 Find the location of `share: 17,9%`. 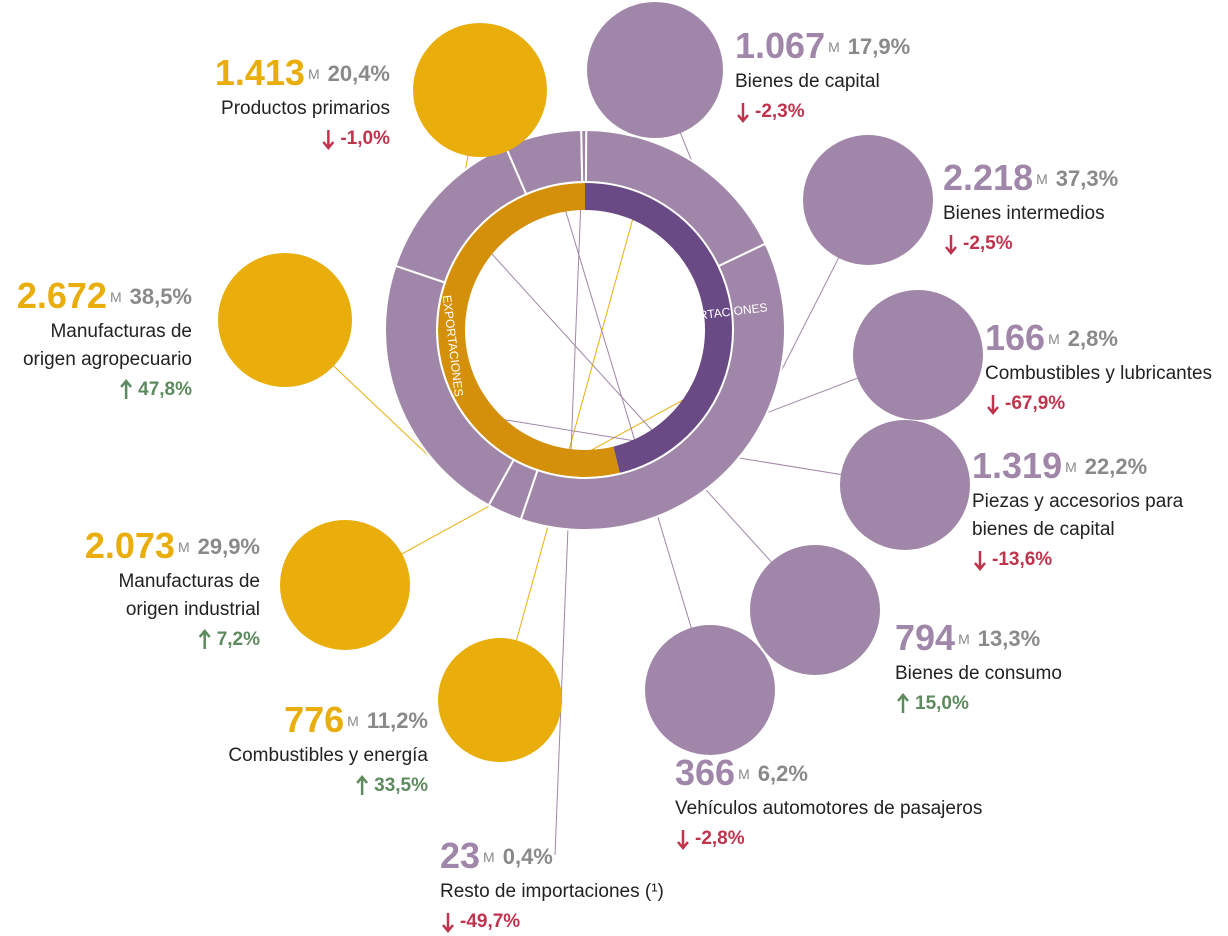

share: 17,9% is located at coordinates (879, 46).